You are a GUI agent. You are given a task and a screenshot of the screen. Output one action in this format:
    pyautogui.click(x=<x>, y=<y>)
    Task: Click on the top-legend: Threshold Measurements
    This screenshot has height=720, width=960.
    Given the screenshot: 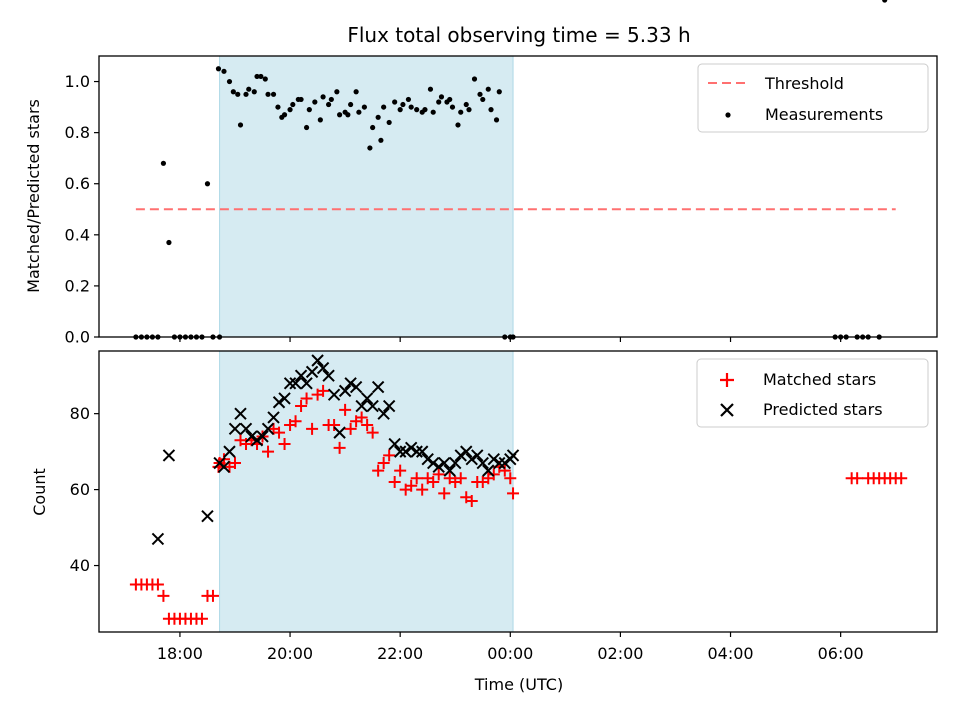 What is the action you would take?
    pyautogui.click(x=813, y=98)
    